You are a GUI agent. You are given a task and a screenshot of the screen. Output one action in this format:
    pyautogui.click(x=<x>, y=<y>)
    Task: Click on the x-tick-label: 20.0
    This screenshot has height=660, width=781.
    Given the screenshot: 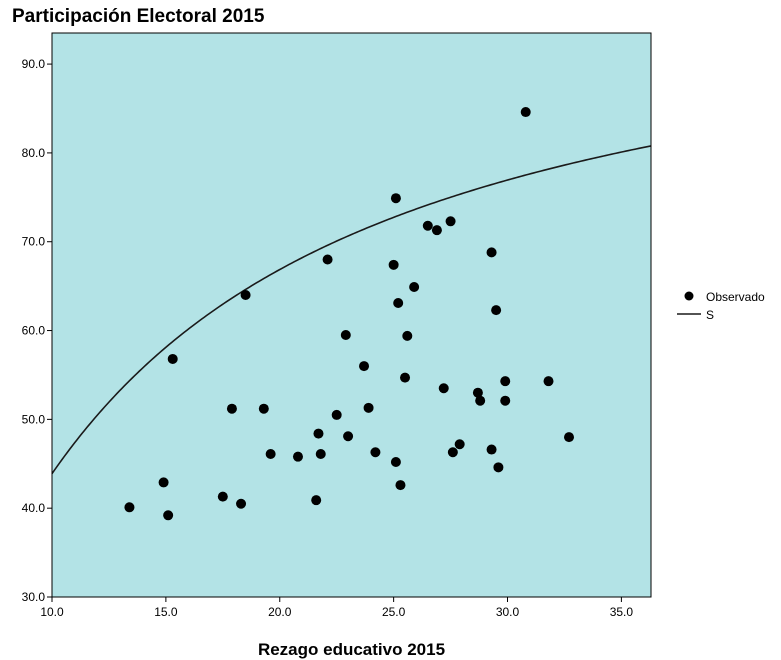 What is the action you would take?
    pyautogui.click(x=280, y=612)
    